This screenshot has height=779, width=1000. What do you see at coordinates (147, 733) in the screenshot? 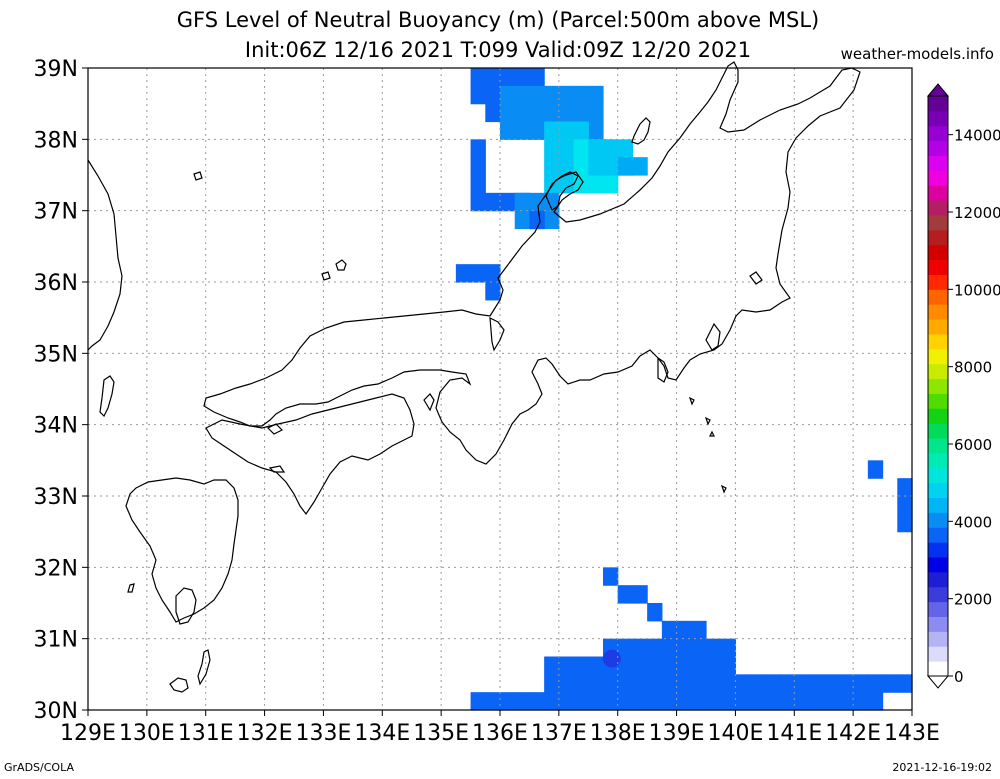
I see `x-tick-label: 130E` at bounding box center [147, 733].